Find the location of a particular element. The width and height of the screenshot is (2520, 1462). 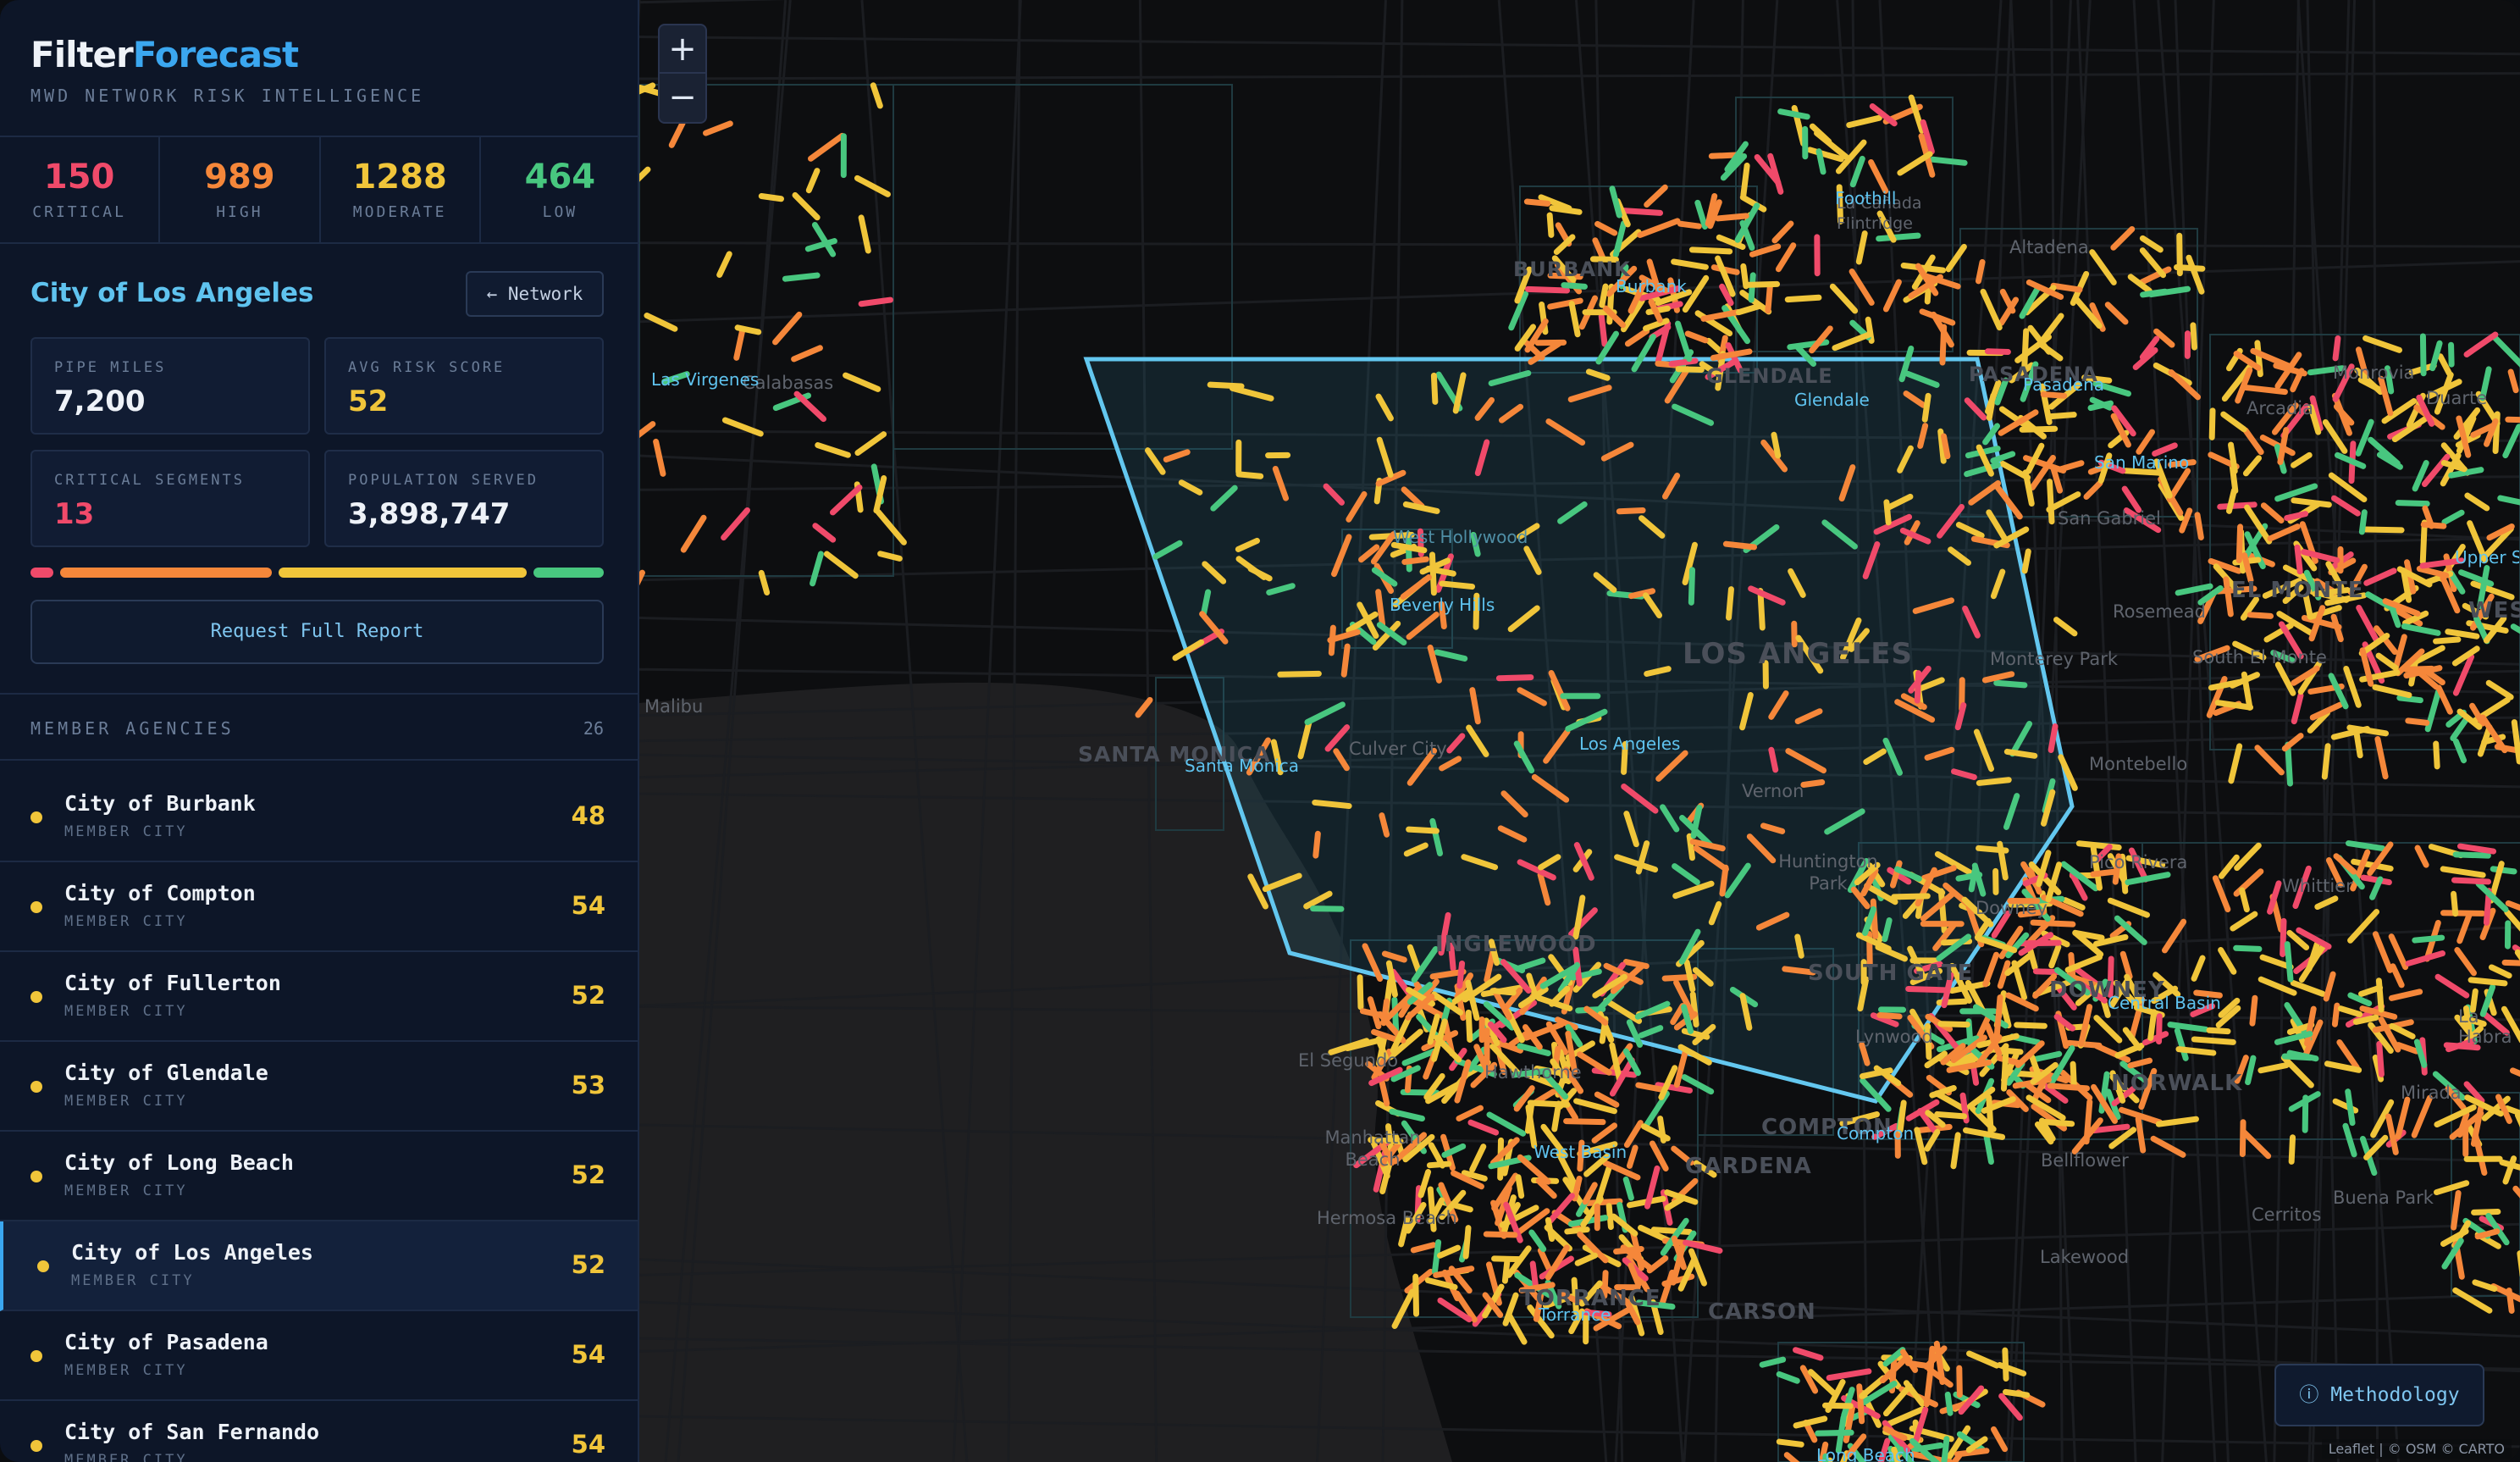

zoom-out-button: − is located at coordinates (682, 97).